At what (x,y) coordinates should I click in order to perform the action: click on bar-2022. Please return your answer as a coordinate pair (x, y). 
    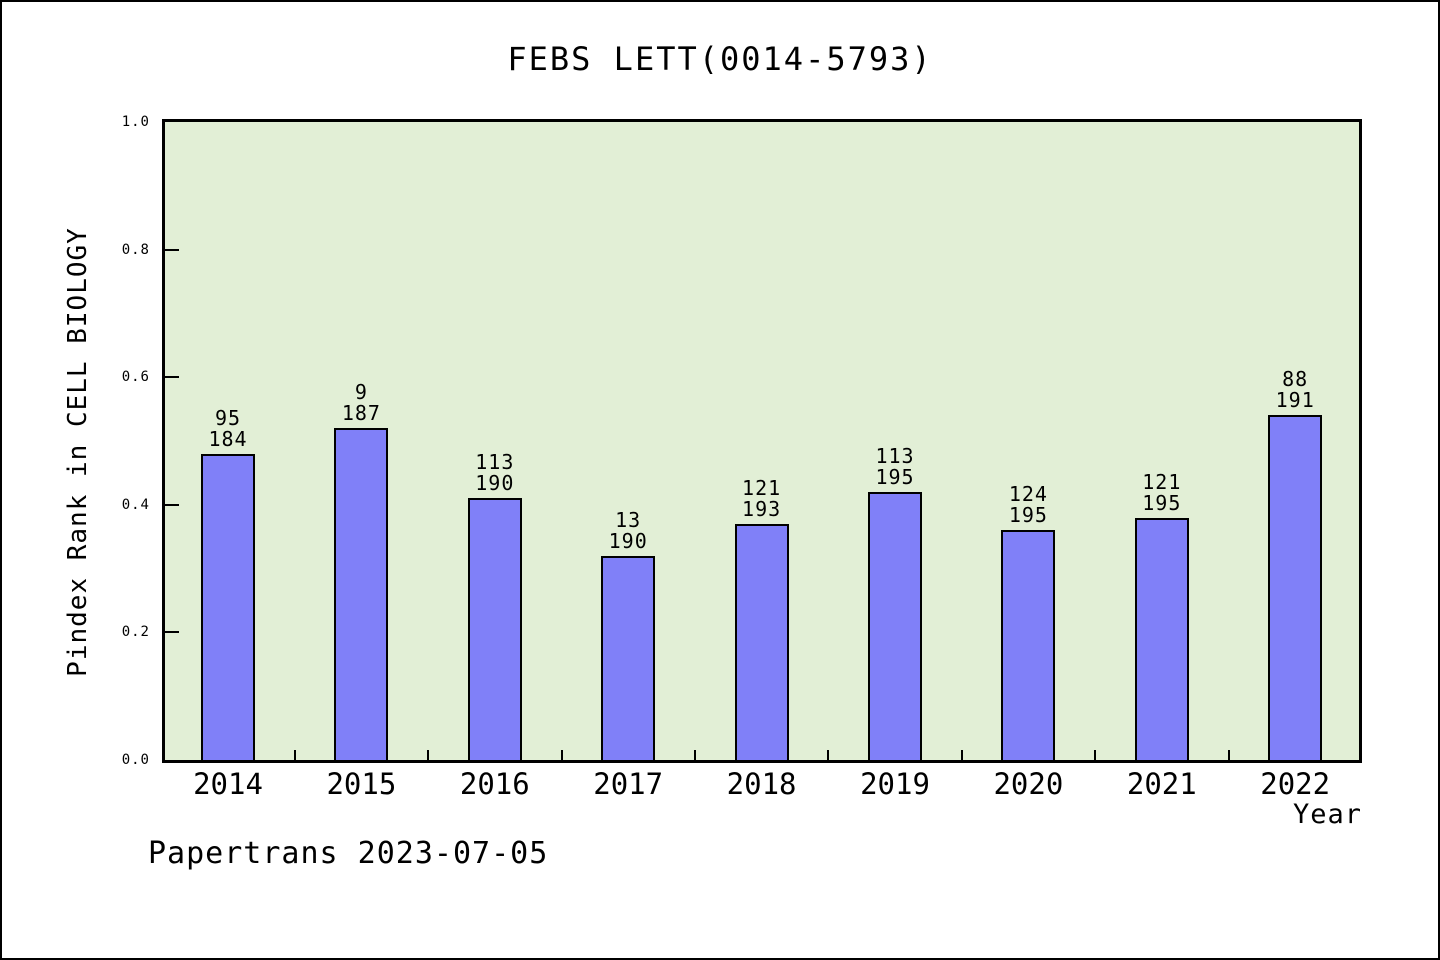
    Looking at the image, I should click on (1295, 587).